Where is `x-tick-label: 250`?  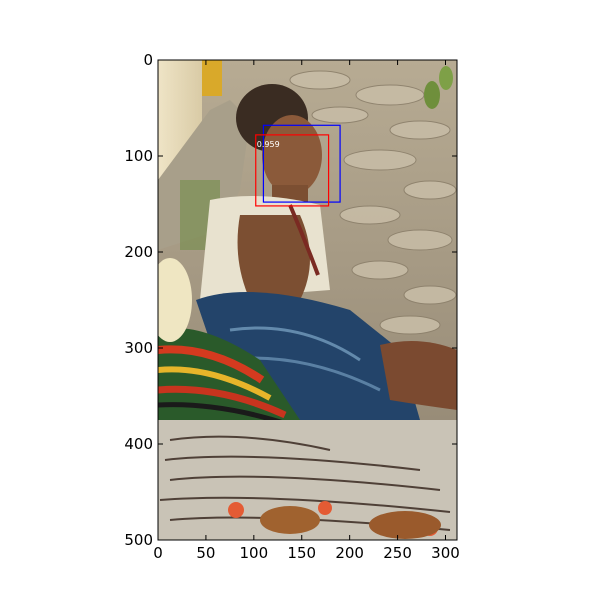 x-tick-label: 250 is located at coordinates (397, 553).